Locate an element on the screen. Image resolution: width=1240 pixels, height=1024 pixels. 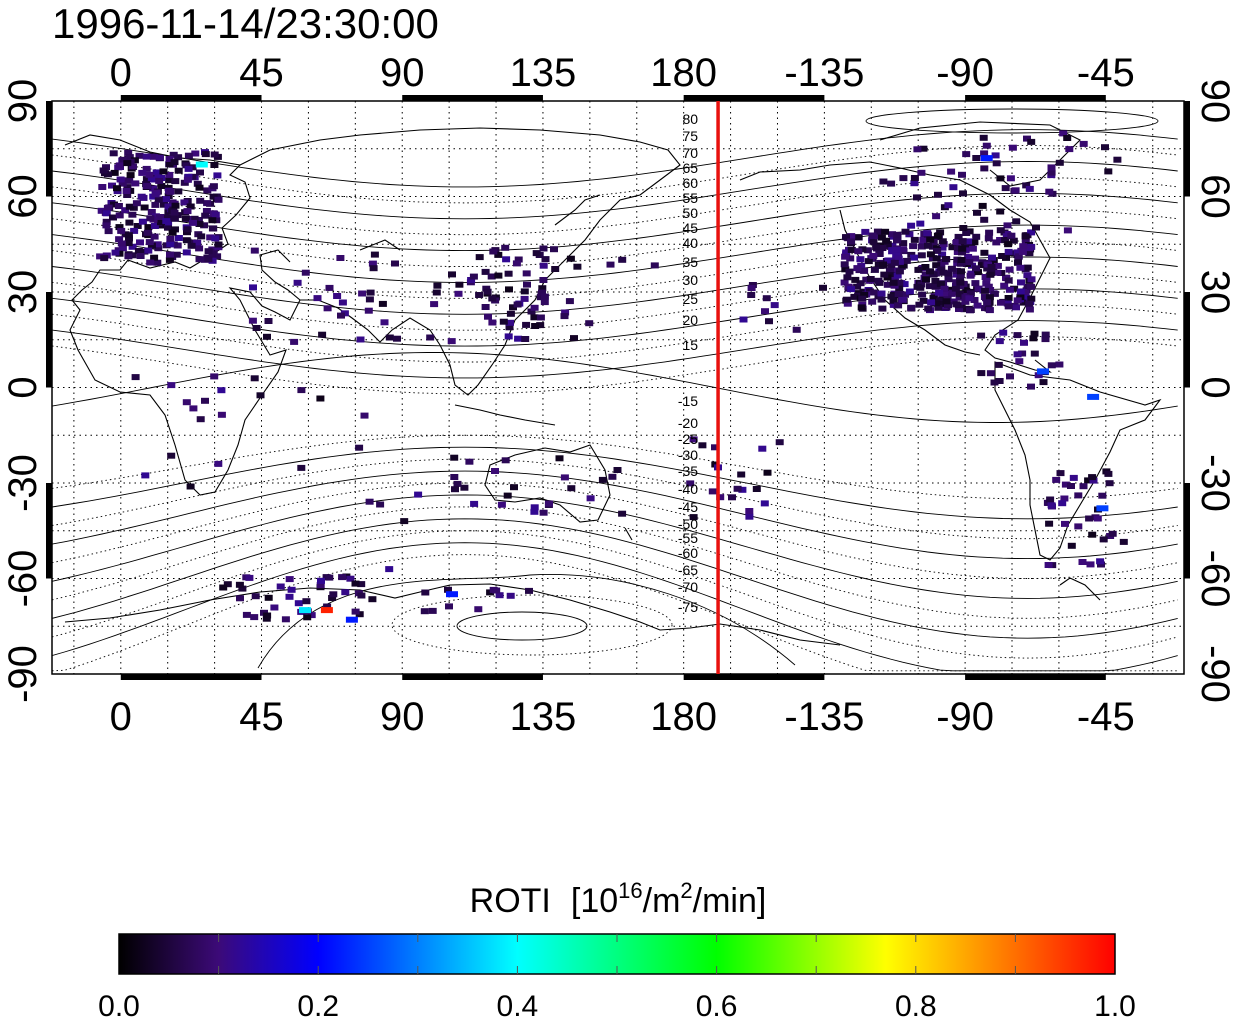
axis-tick-bar is located at coordinates (754, 677).